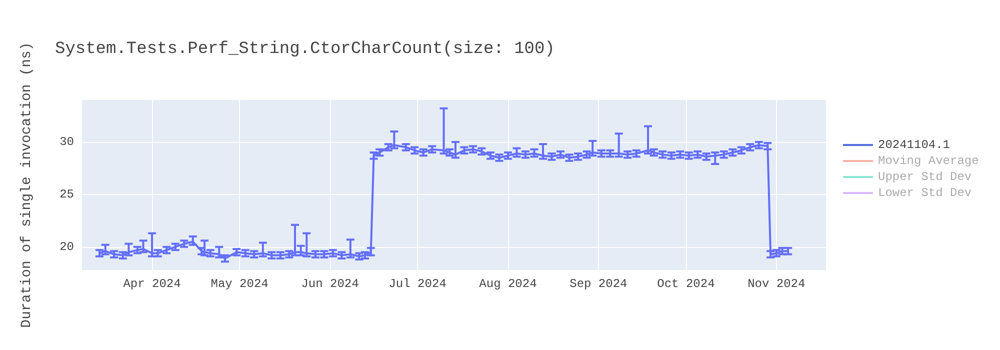 This screenshot has height=350, width=1000. I want to click on x-tick-label: Aug 2024, so click(508, 284).